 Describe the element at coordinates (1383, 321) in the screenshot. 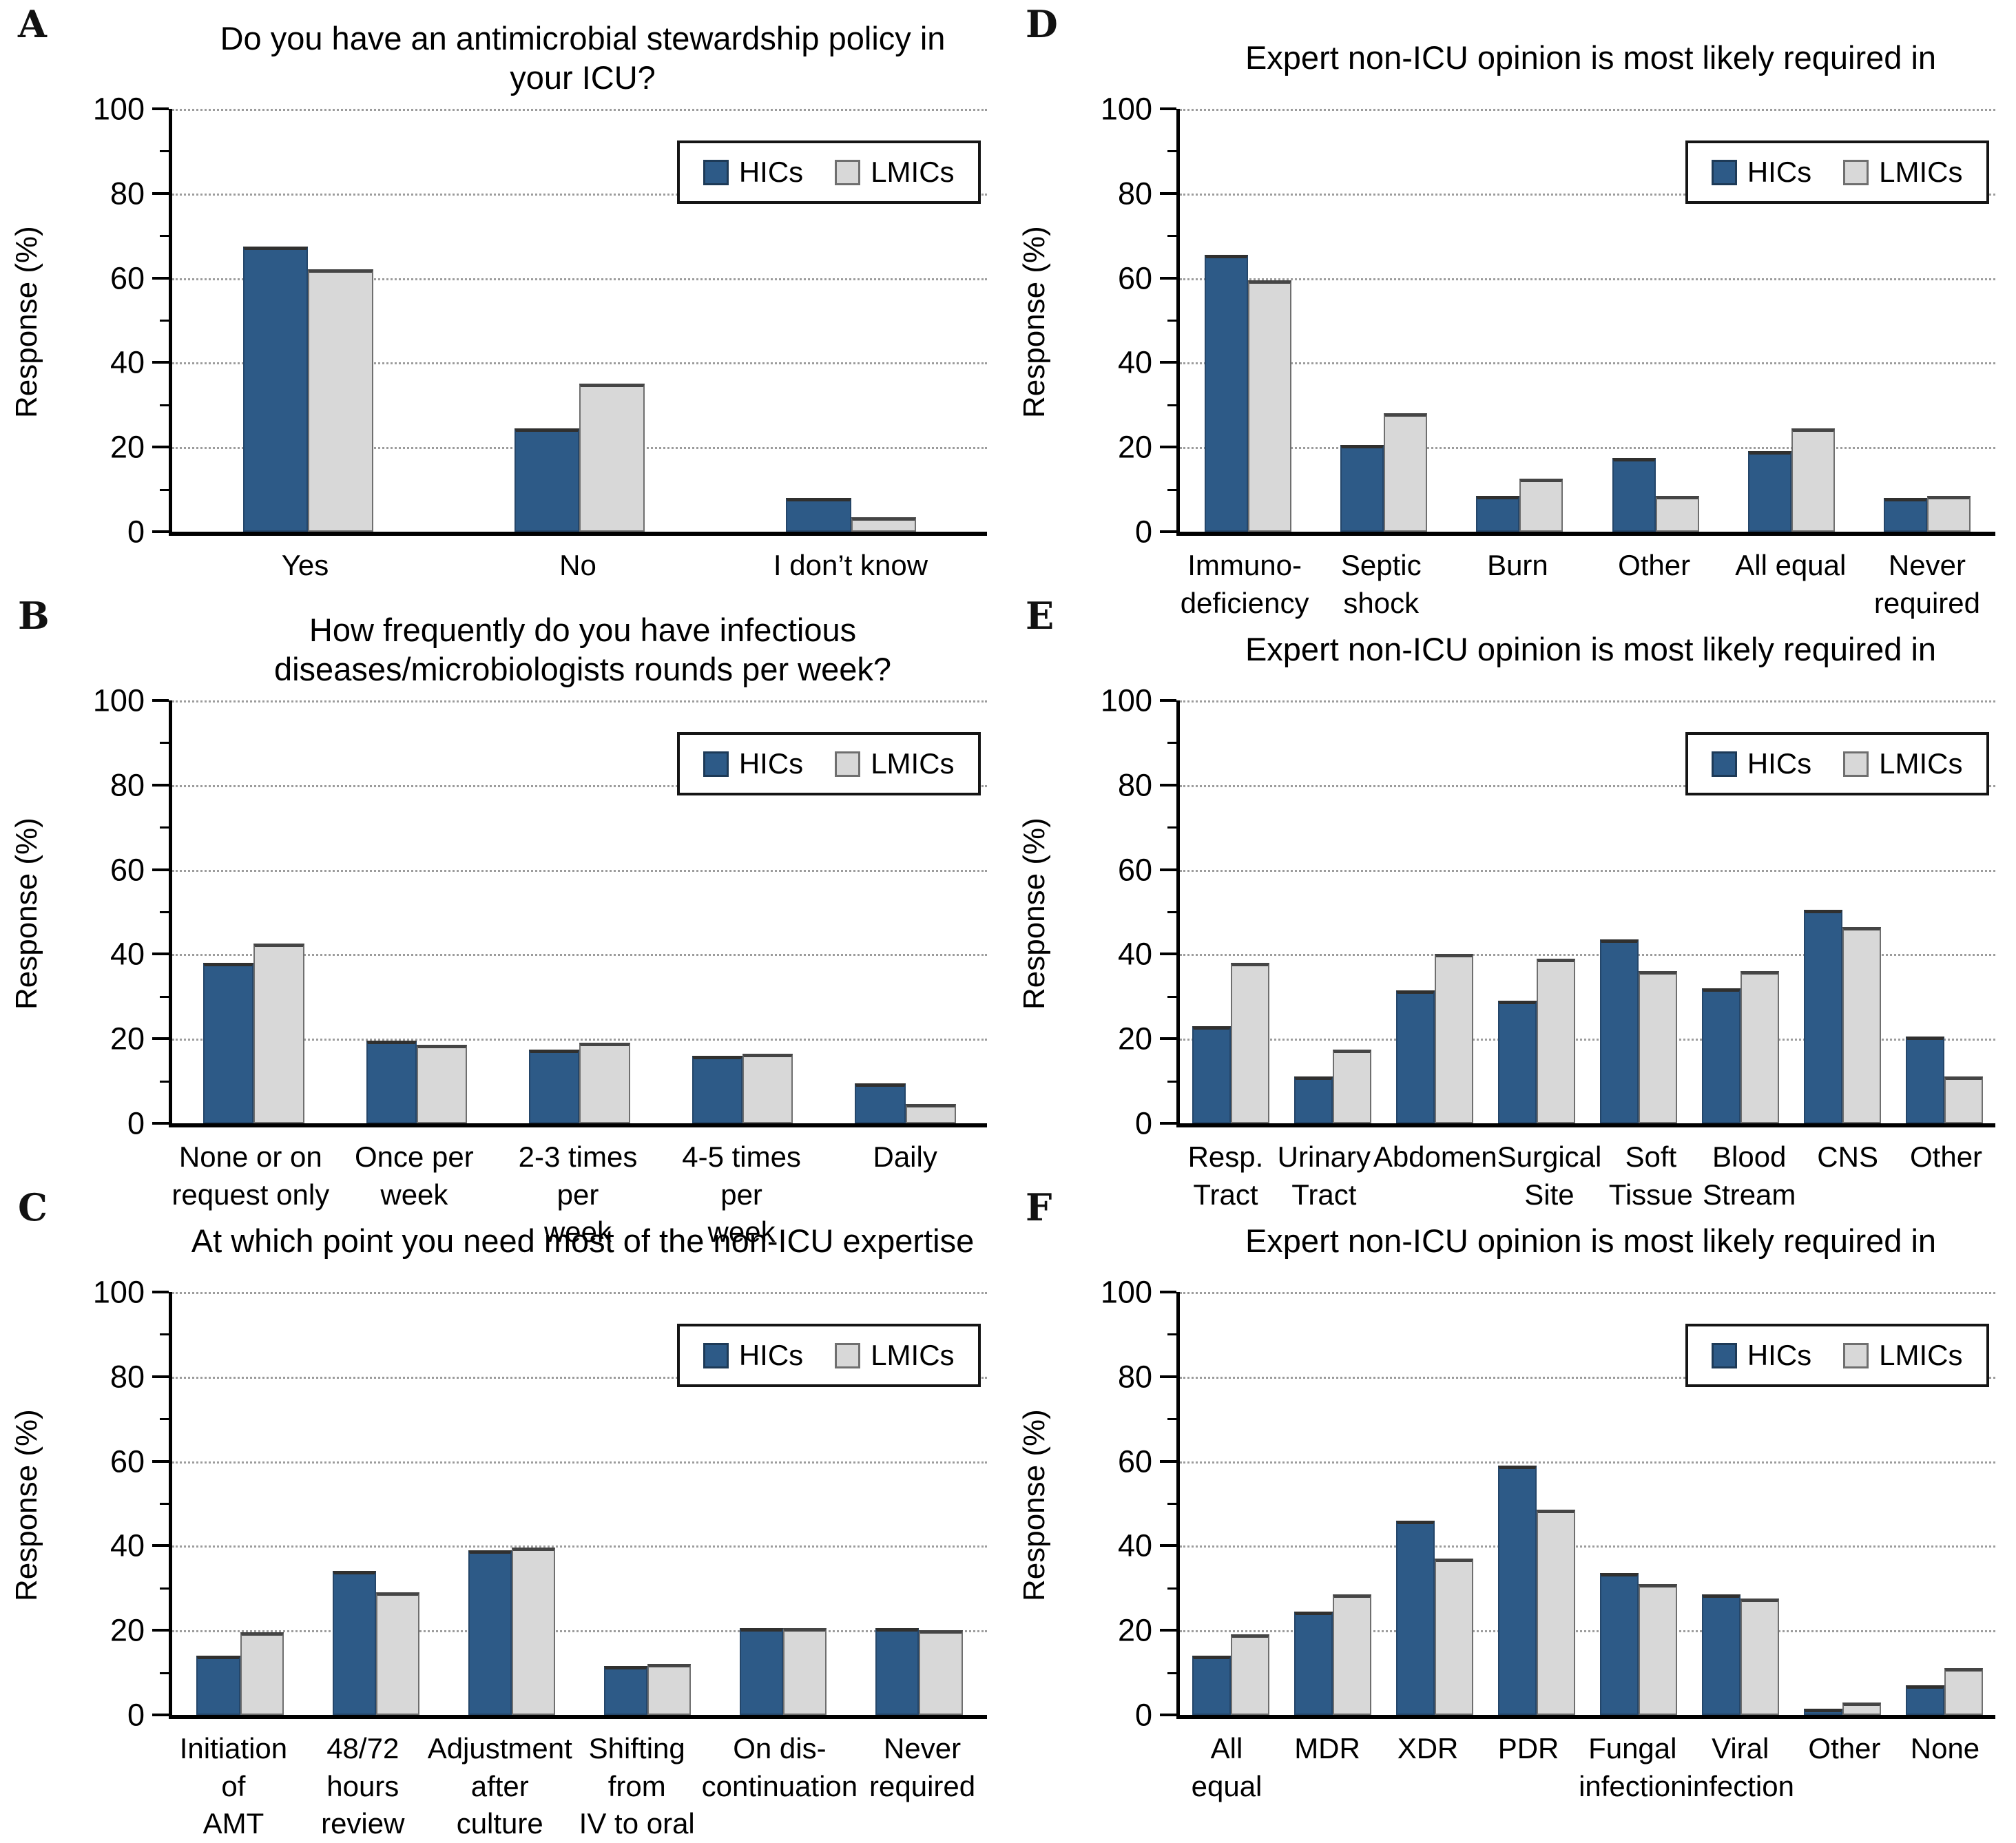

I see `bar-group-septic-shock` at that location.